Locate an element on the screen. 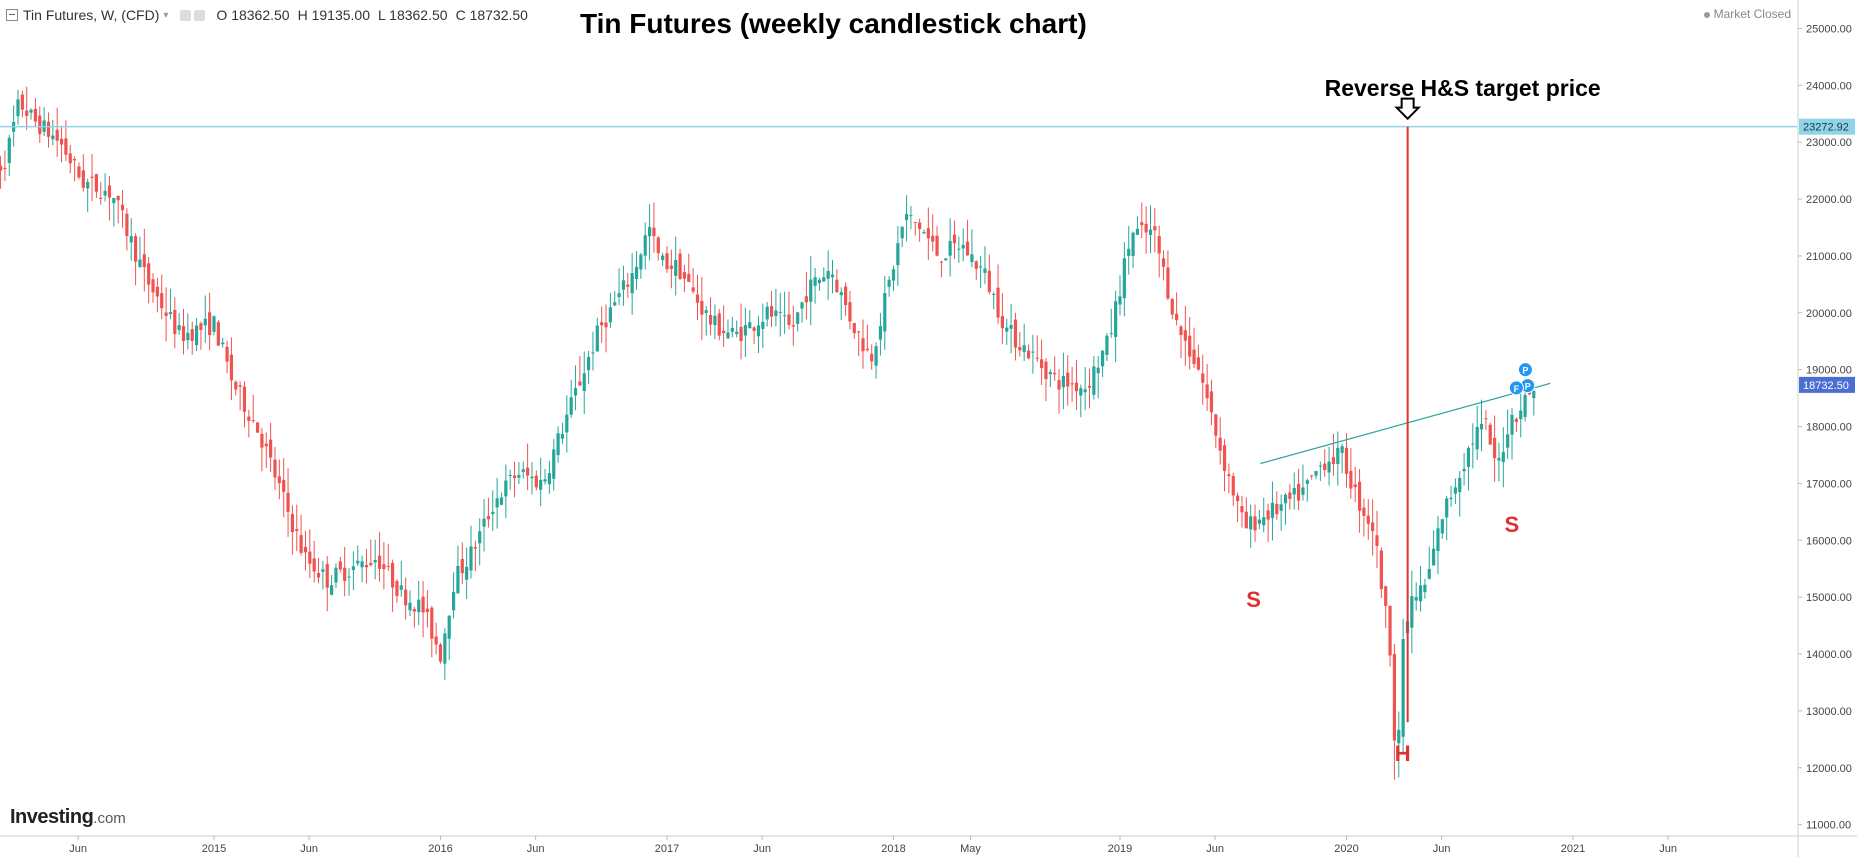 The image size is (1857, 857). x-tick-label: 2019 is located at coordinates (1120, 849).